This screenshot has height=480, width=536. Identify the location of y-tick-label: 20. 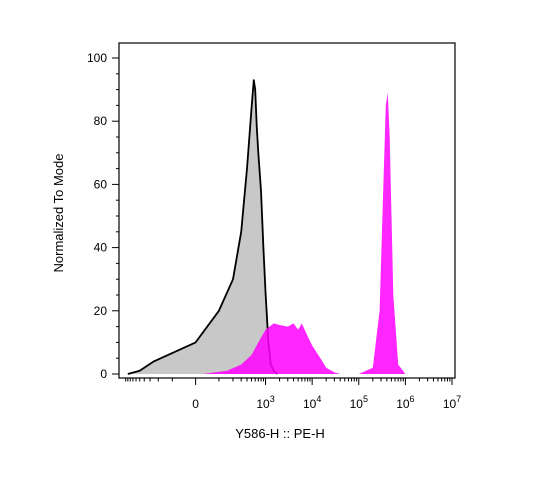
(101, 311).